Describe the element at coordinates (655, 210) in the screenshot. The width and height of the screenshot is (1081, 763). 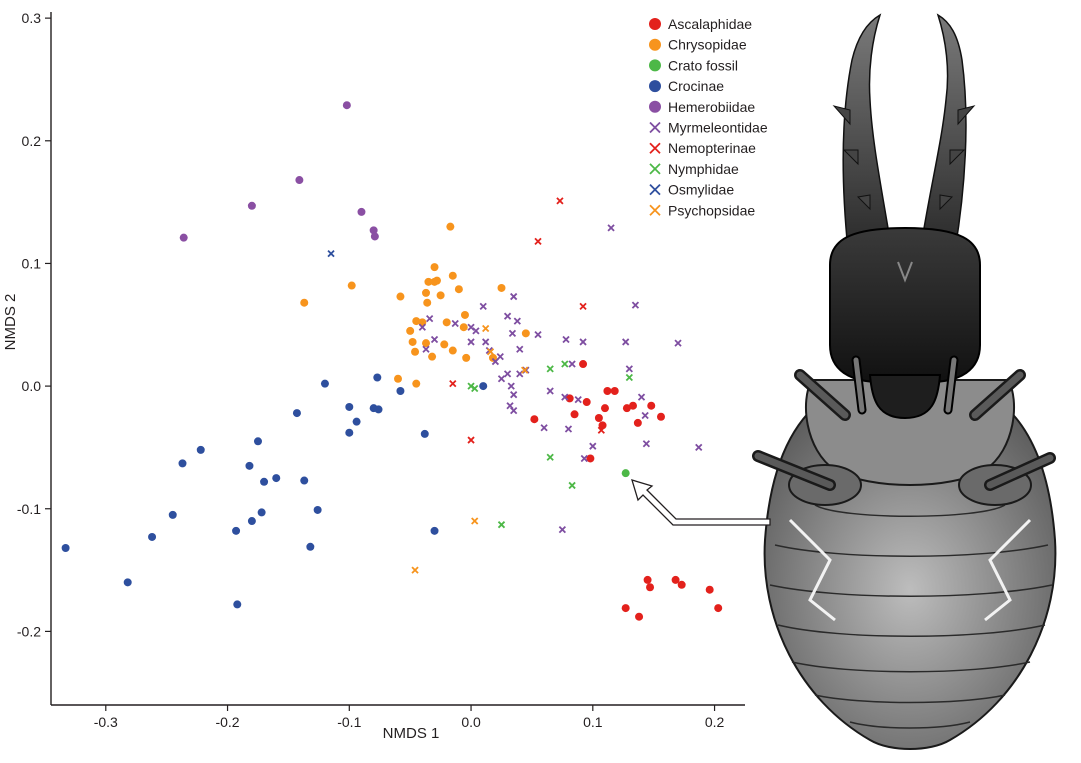
I see `legend-marker-psychopsidae` at that location.